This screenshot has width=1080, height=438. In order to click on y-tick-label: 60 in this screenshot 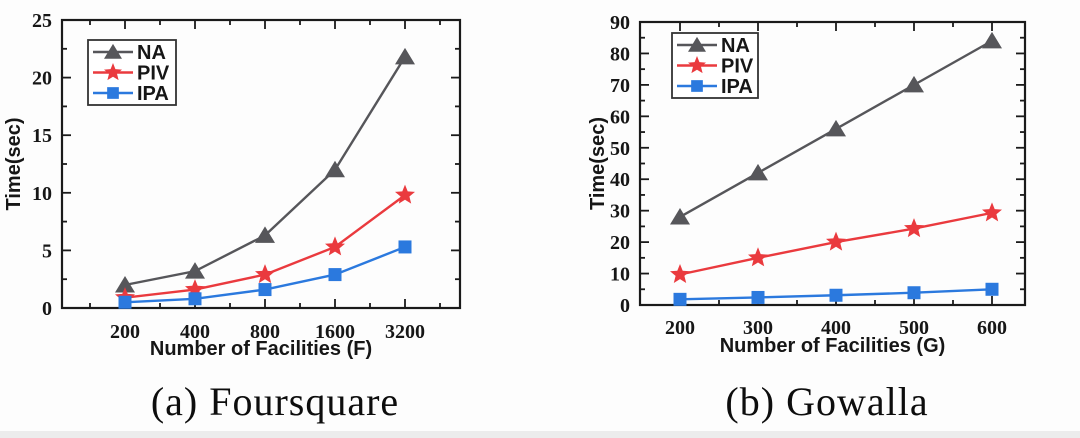, I will do `click(620, 117)`.